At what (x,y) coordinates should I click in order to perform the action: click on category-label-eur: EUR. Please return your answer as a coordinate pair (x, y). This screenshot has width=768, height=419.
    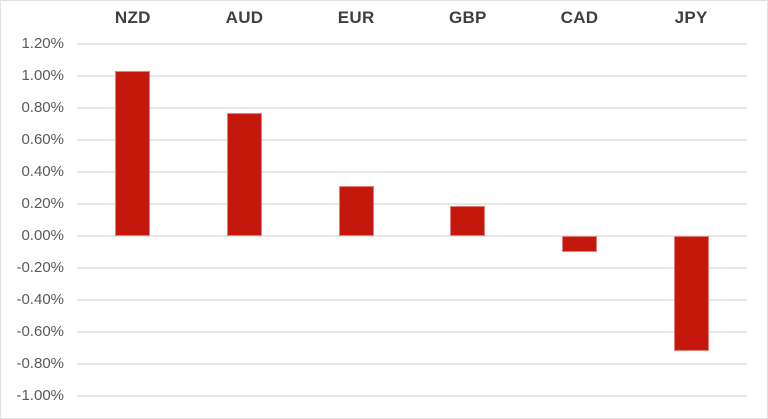
    Looking at the image, I should click on (356, 17).